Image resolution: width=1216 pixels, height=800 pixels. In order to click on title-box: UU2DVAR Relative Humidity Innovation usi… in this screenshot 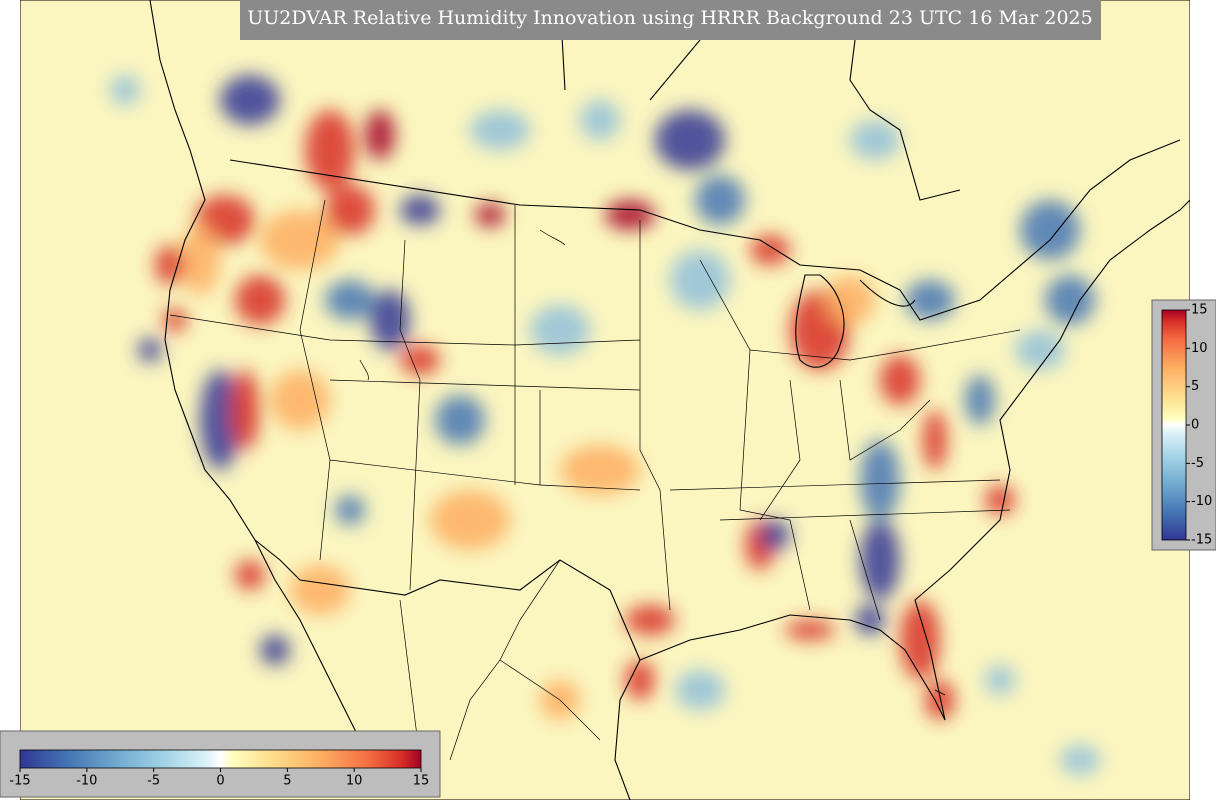, I will do `click(670, 20)`.